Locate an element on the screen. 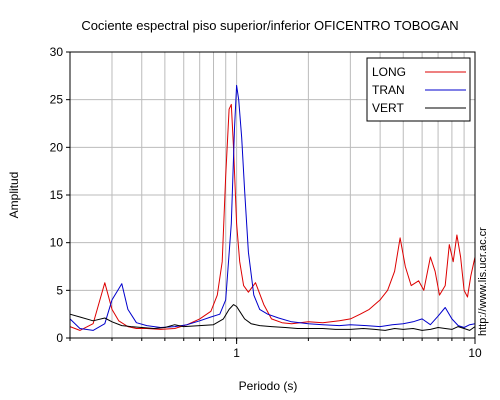  y-tick-label: 10 is located at coordinates (57, 243).